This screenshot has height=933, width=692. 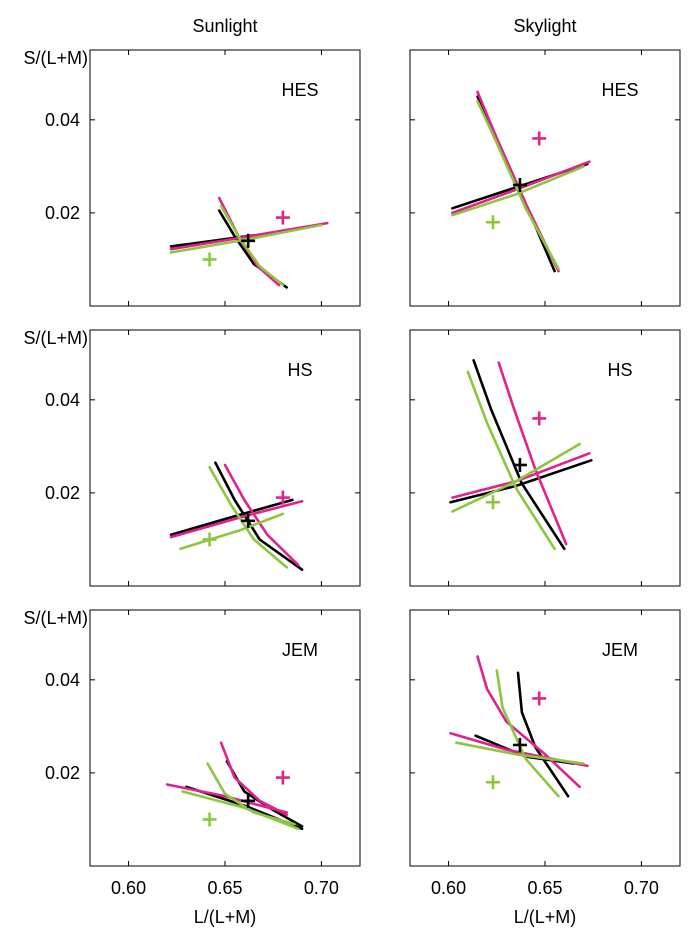 What do you see at coordinates (544, 26) in the screenshot?
I see `column-title: Skylight` at bounding box center [544, 26].